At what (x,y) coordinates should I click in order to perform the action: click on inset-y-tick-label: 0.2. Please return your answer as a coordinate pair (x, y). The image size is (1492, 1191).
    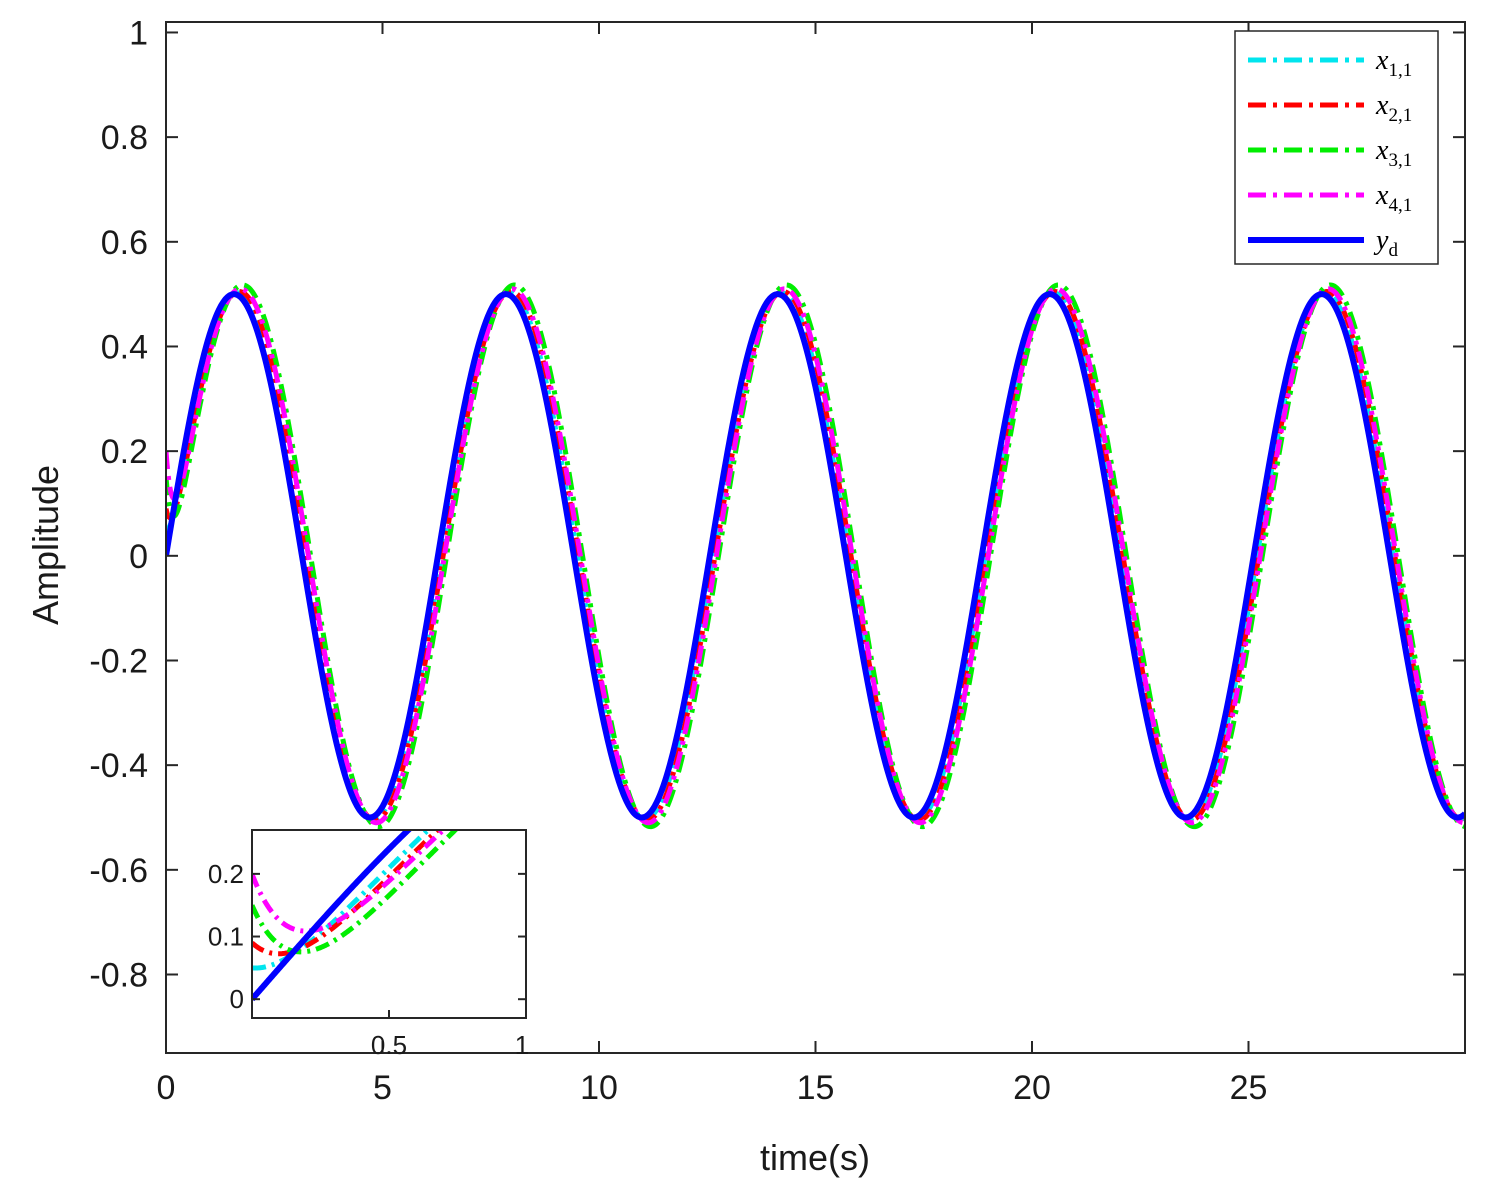
    Looking at the image, I should click on (226, 874).